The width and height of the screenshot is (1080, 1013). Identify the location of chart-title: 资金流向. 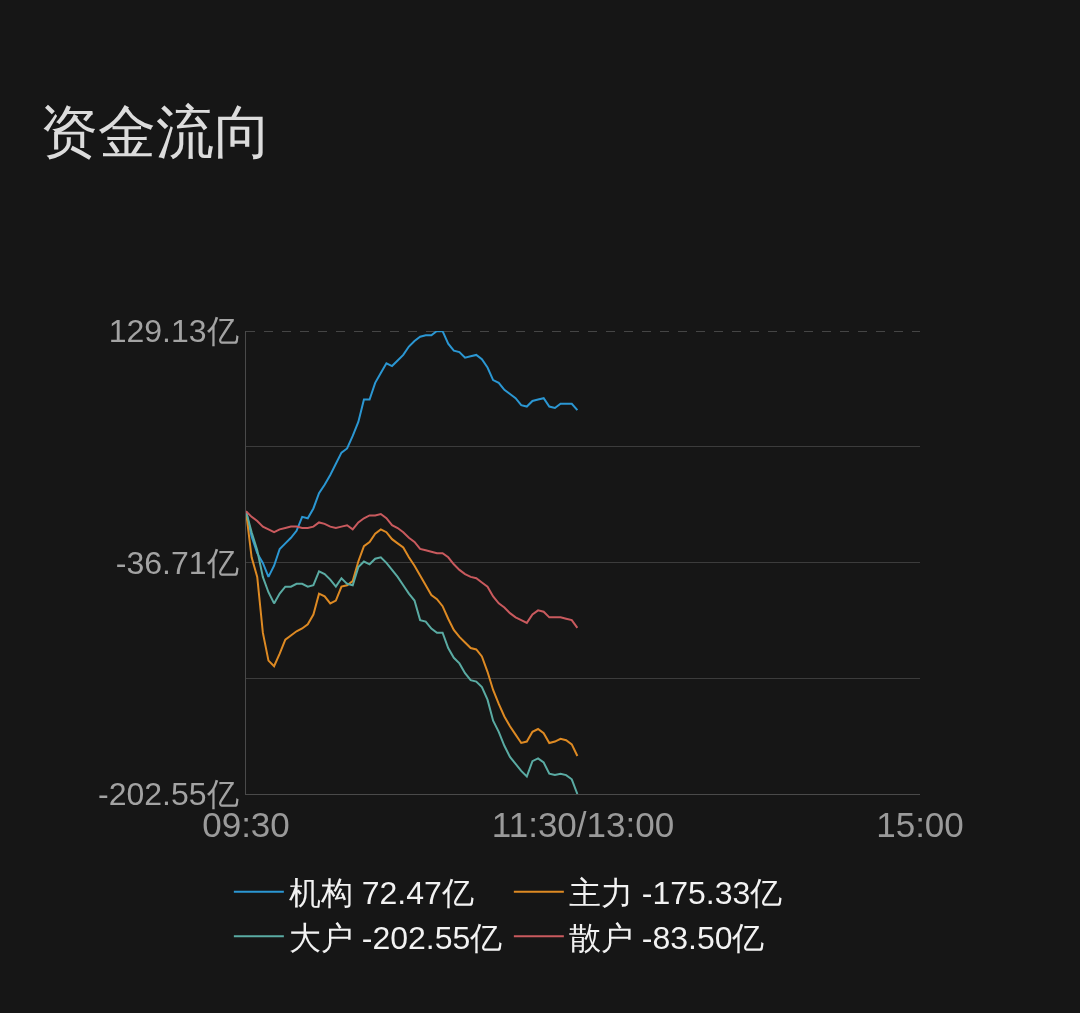
(156, 132).